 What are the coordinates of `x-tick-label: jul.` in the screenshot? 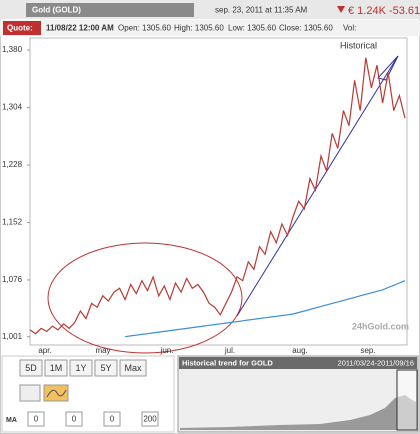 It's located at (229, 350).